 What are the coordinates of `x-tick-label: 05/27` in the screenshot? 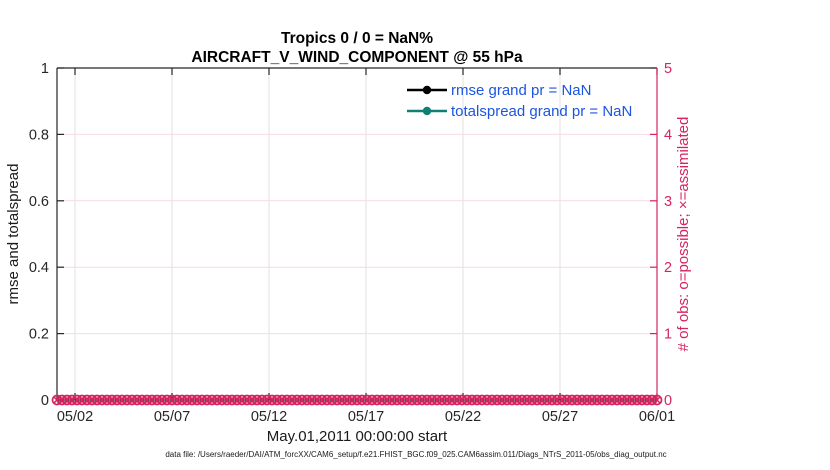 It's located at (560, 417).